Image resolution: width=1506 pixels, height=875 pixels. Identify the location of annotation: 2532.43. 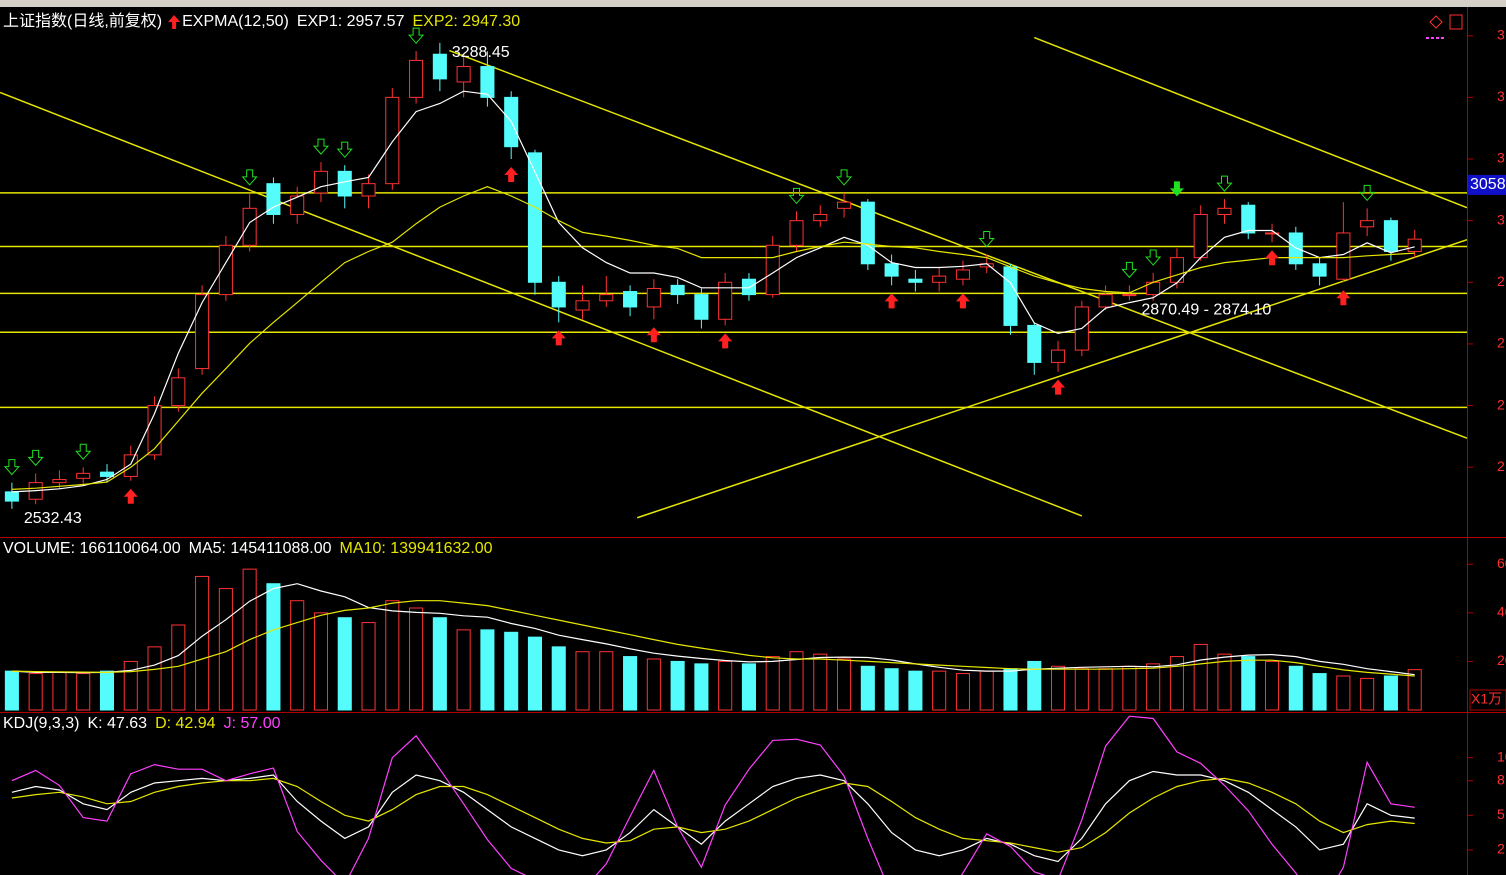
(53, 518).